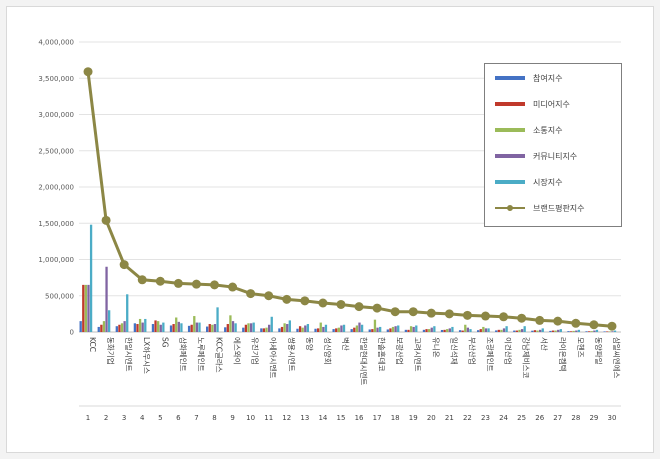 The width and height of the screenshot is (660, 459). I want to click on y-tick-label: 500,000, so click(59, 296).